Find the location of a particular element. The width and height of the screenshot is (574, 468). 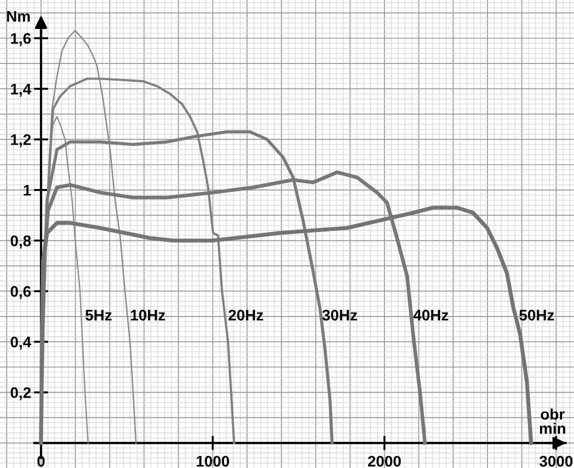

x-tick-label: 2000 is located at coordinates (384, 461).